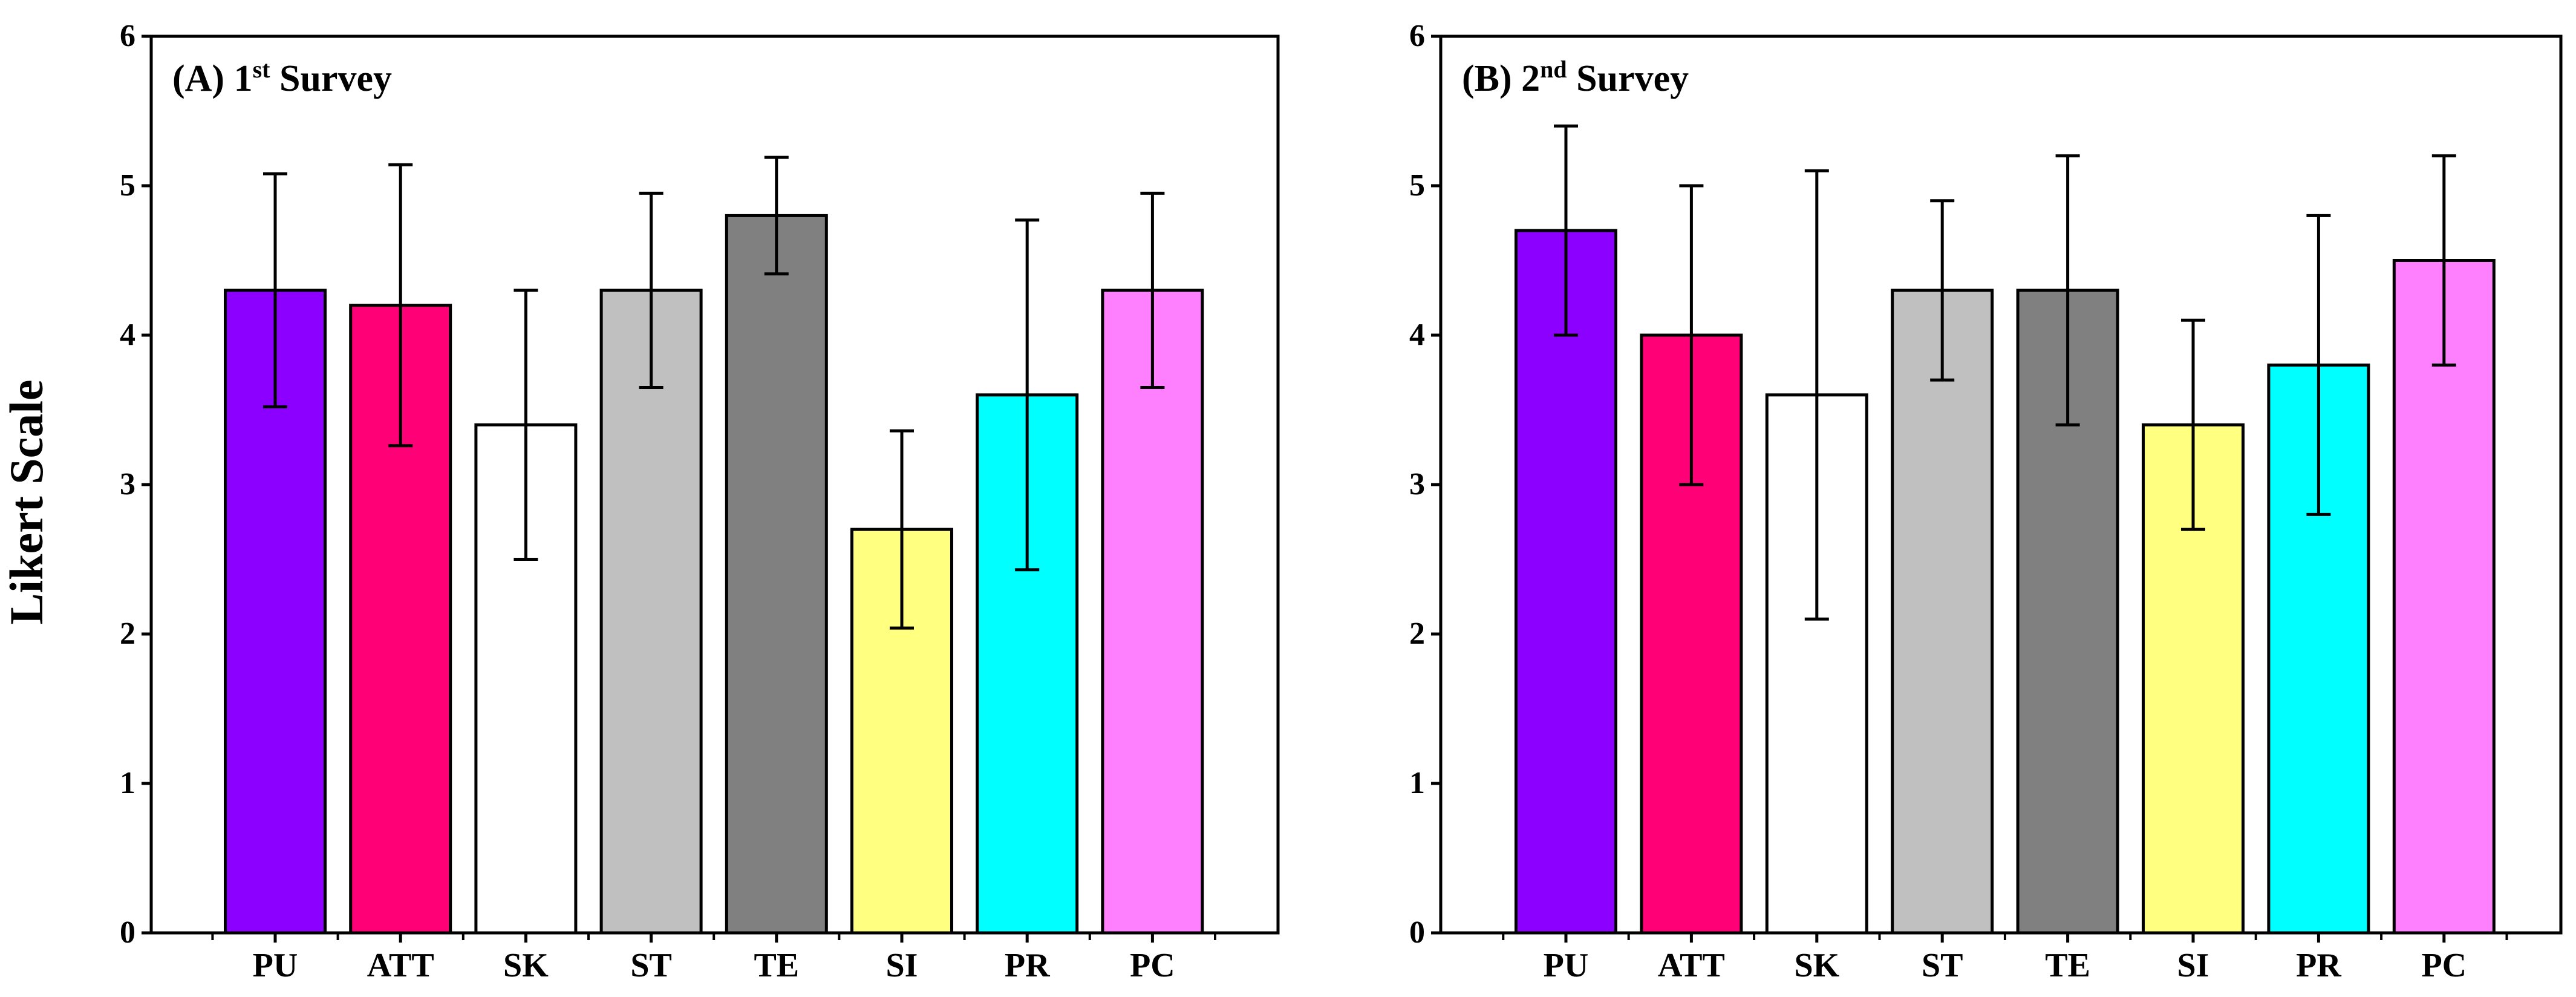  Describe the element at coordinates (1553, 70) in the screenshot. I see `panel-title-superscript: nd` at that location.